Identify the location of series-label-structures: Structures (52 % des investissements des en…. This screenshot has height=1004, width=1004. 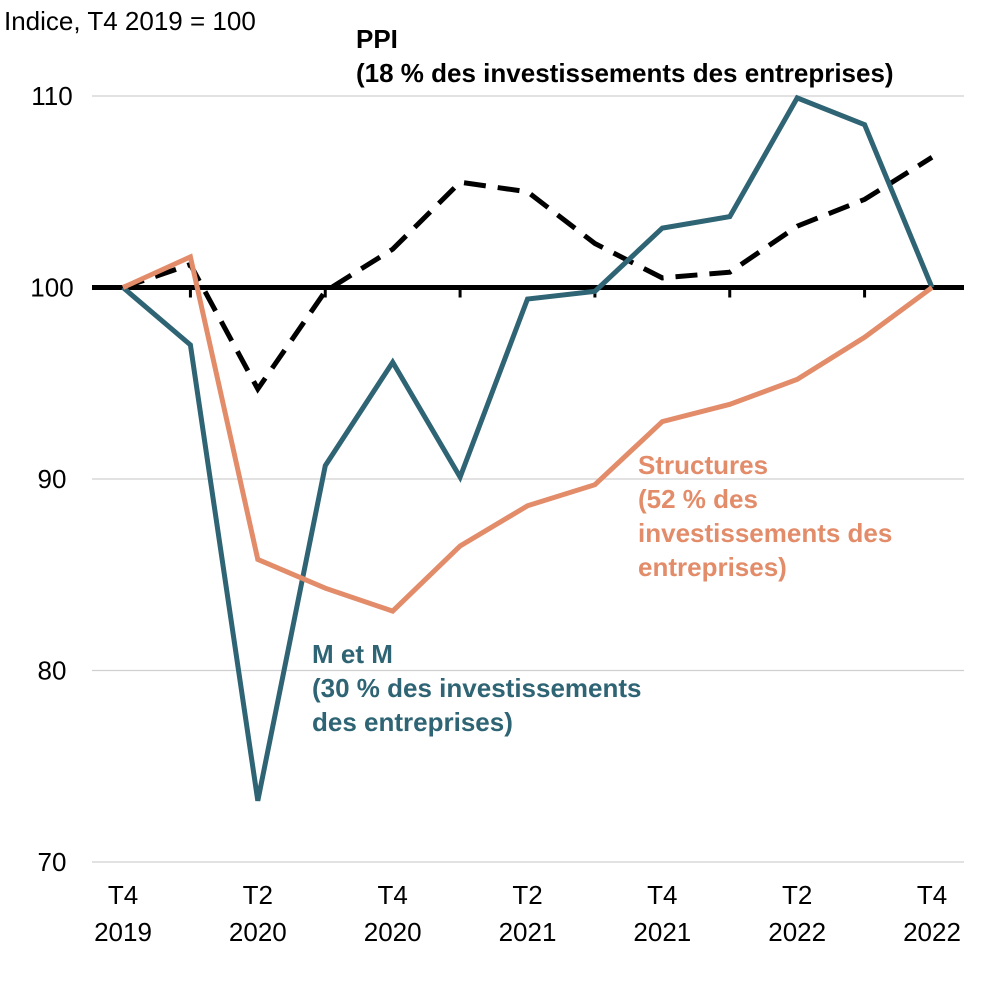
(765, 516).